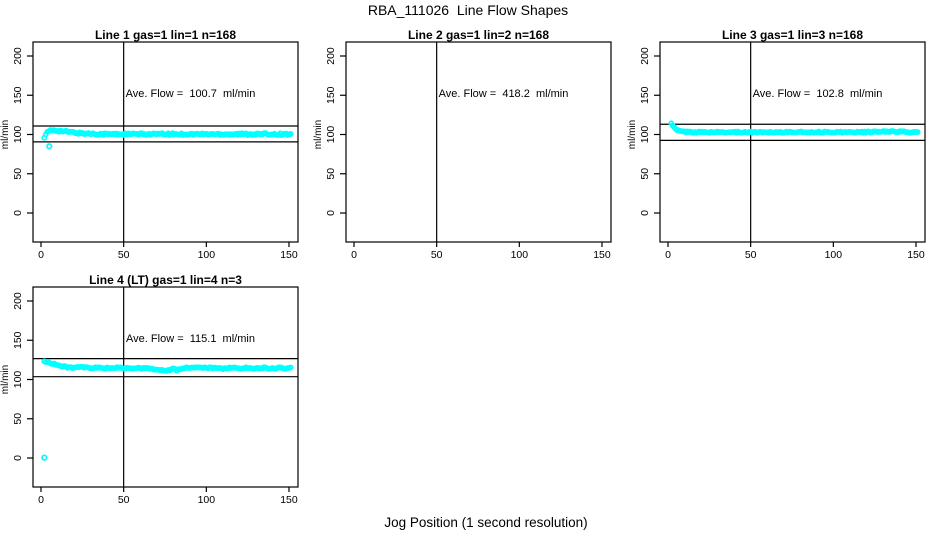 This screenshot has height=540, width=936. I want to click on panel-title-line-1: Line 1 gas=1 lin=1 n=168, so click(165, 35).